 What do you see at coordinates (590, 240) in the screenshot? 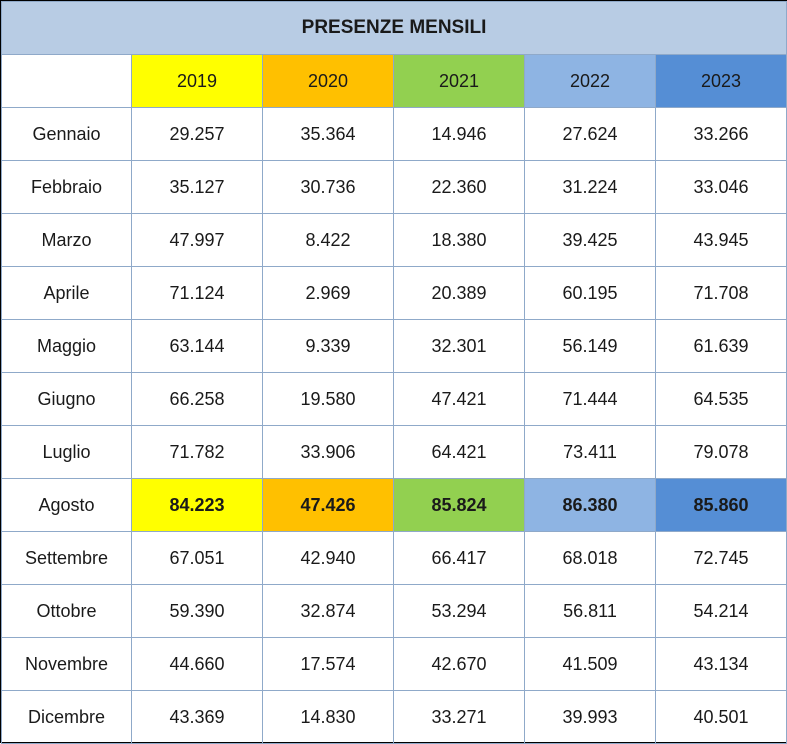
I see `cell-marzo-2022: 39.425` at bounding box center [590, 240].